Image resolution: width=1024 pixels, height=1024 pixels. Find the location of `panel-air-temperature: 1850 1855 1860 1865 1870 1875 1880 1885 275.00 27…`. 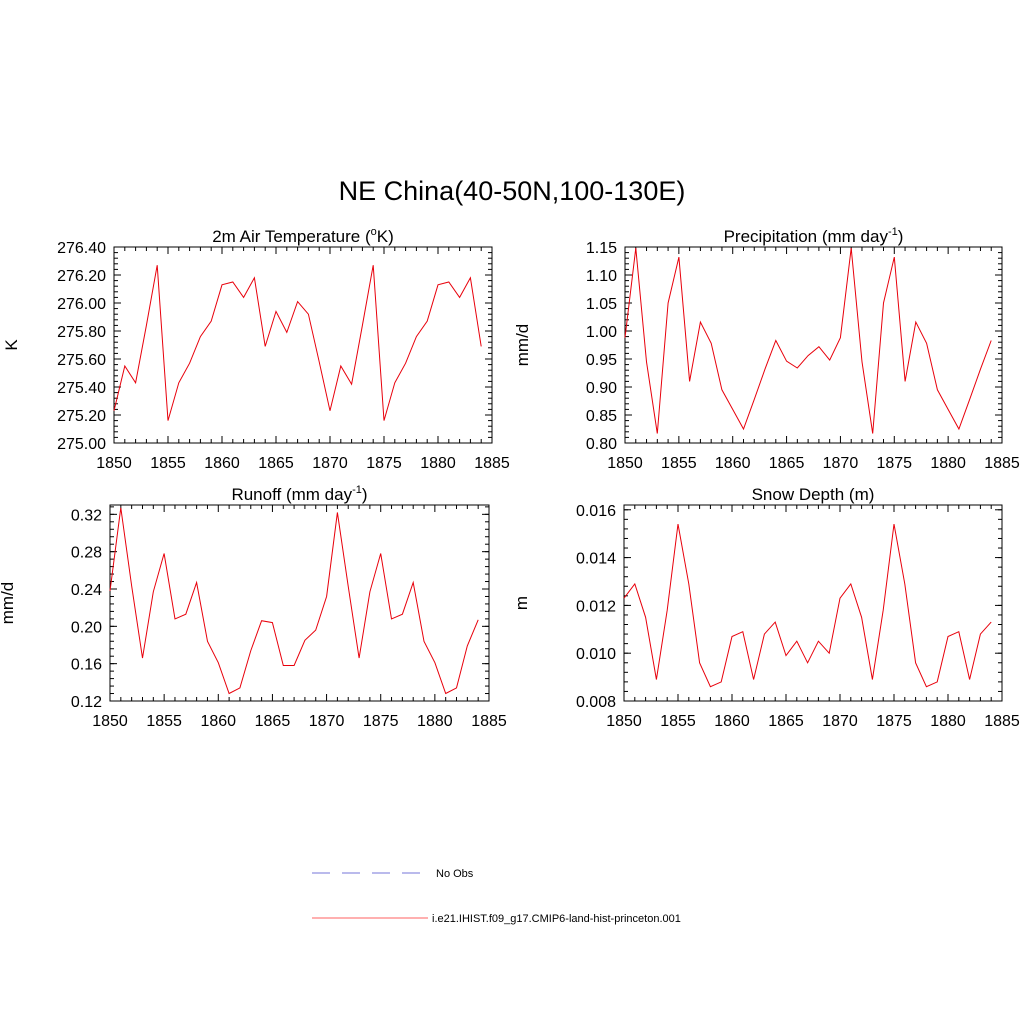

panel-air-temperature: 1850 1855 1860 1865 1870 1875 1880 1885 275.00 27… is located at coordinates (256, 349).